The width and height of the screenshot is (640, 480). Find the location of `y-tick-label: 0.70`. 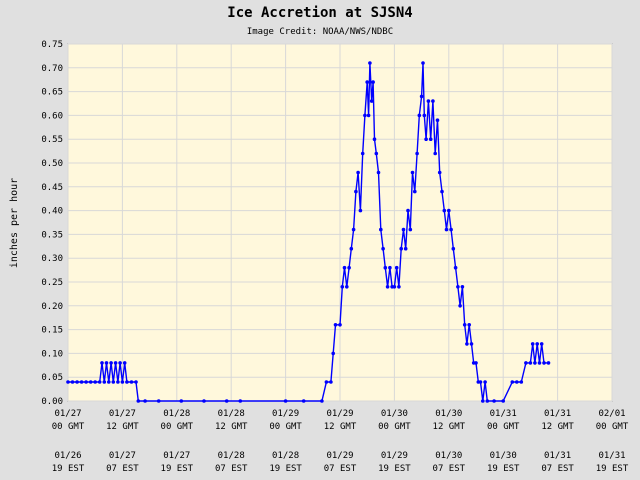

y-tick-label: 0.70 is located at coordinates (52, 69).